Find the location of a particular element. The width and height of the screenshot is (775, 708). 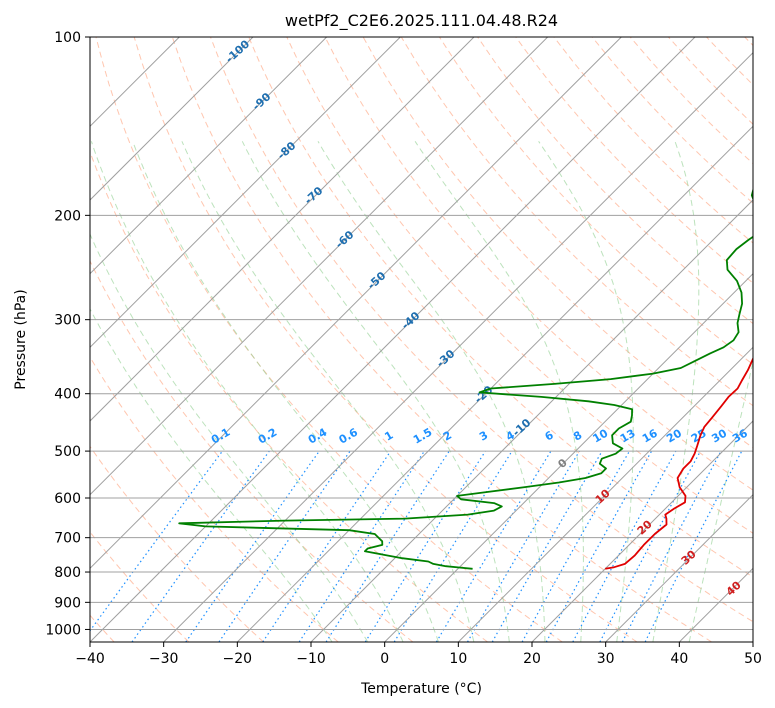

y-tick-label: 500 is located at coordinates (67, 452).